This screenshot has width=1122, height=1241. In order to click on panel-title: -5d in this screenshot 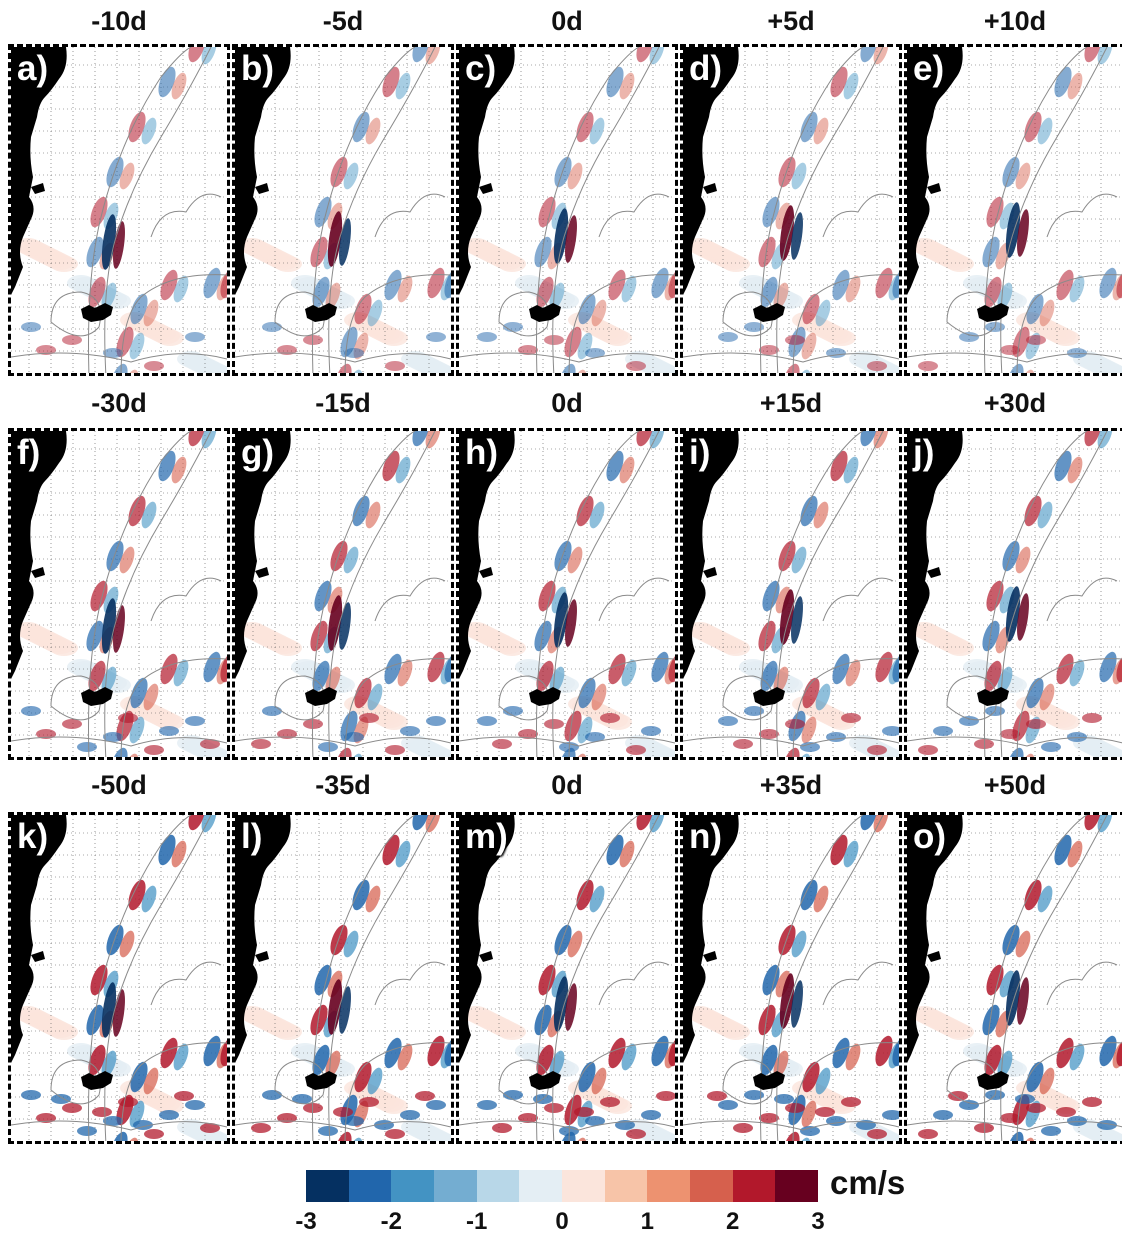, I will do `click(343, 21)`.